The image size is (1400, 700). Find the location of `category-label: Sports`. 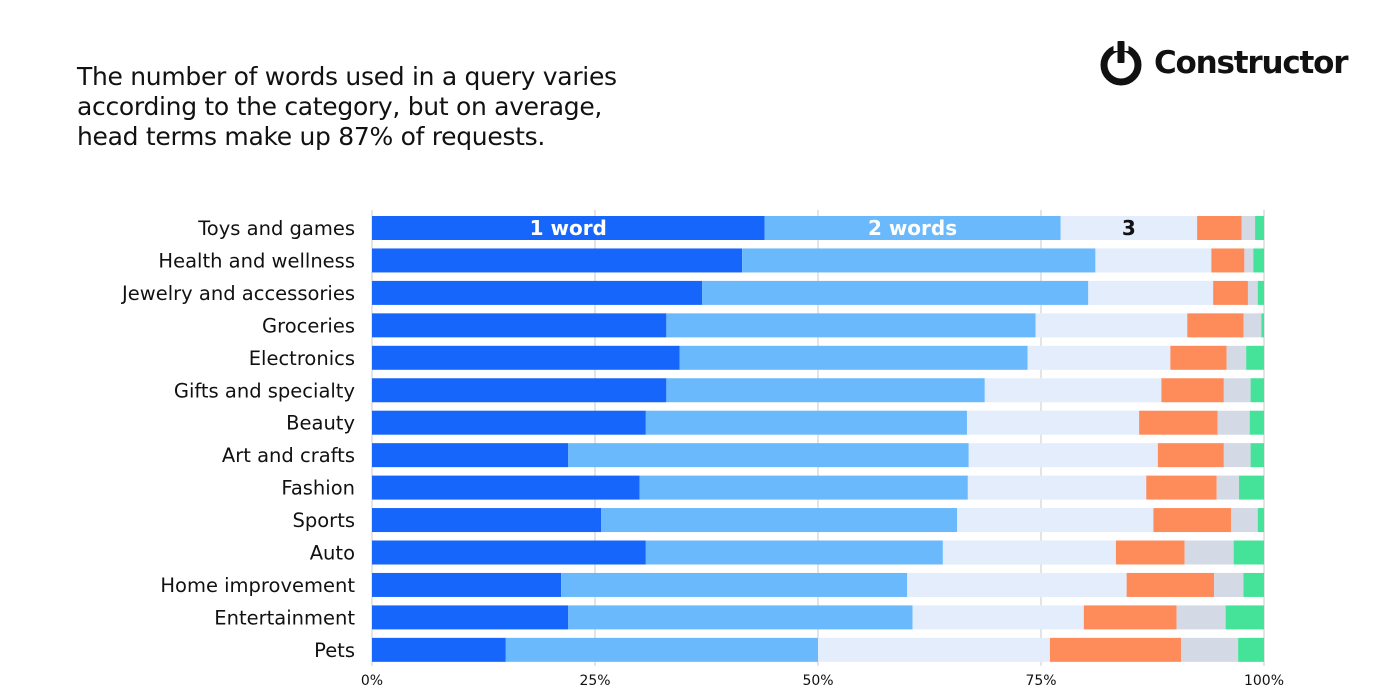

category-label: Sports is located at coordinates (323, 520).